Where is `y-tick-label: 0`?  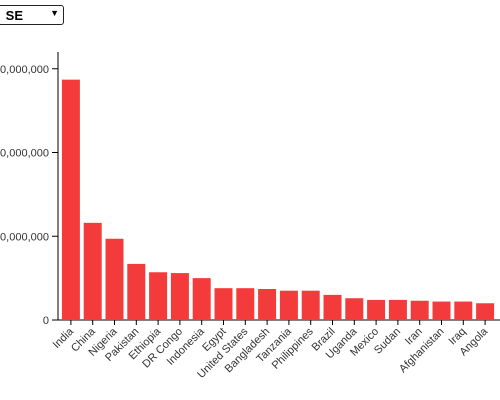 y-tick-label: 0 is located at coordinates (46, 321).